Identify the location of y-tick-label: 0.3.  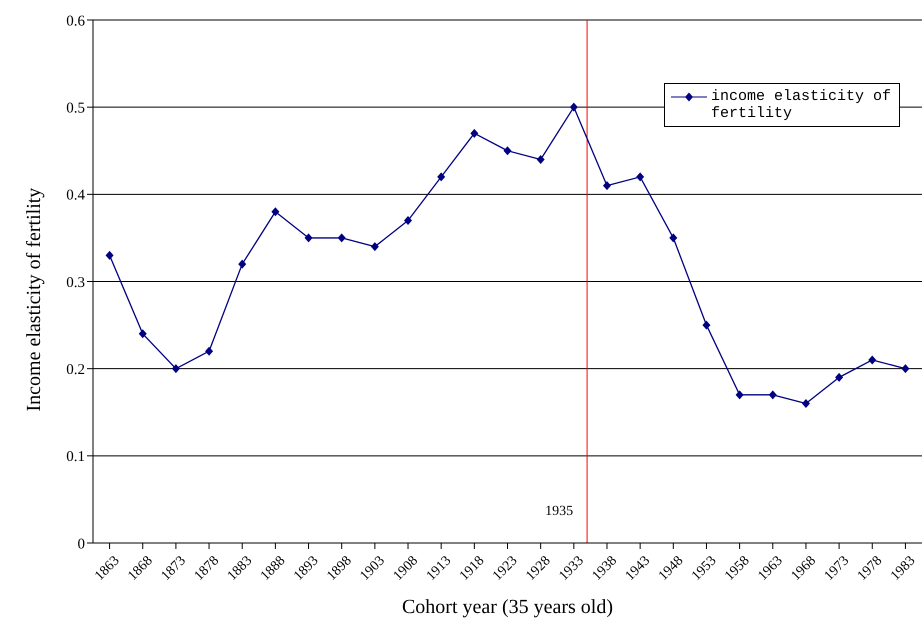
(75, 282).